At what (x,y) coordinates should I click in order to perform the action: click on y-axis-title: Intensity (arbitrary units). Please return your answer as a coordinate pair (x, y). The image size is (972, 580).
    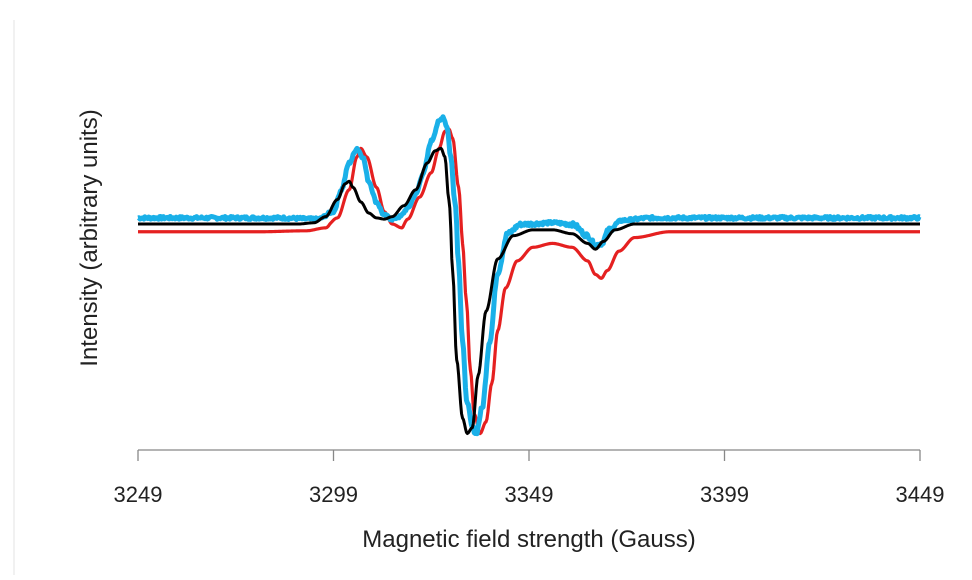
    Looking at the image, I should click on (89, 237).